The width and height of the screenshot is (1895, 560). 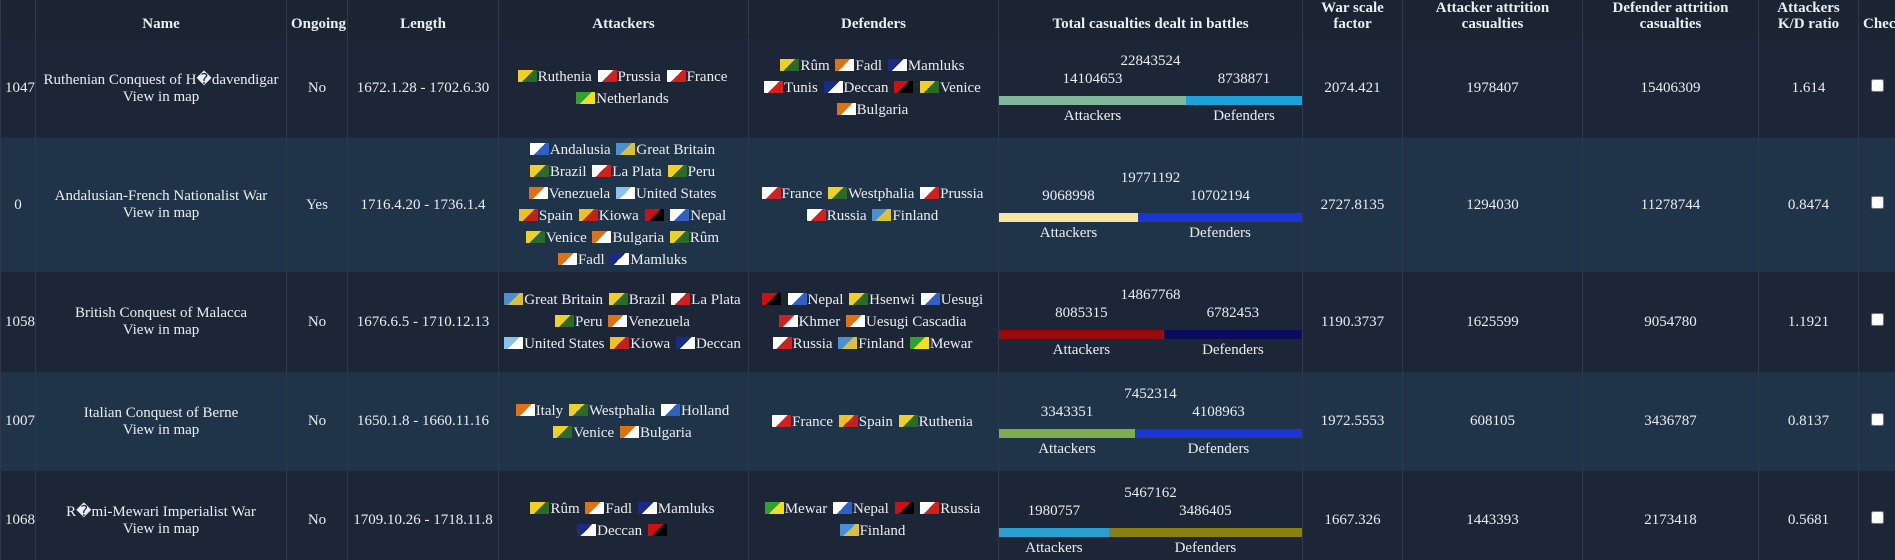 What do you see at coordinates (815, 66) in the screenshot?
I see `country-name: Rûm` at bounding box center [815, 66].